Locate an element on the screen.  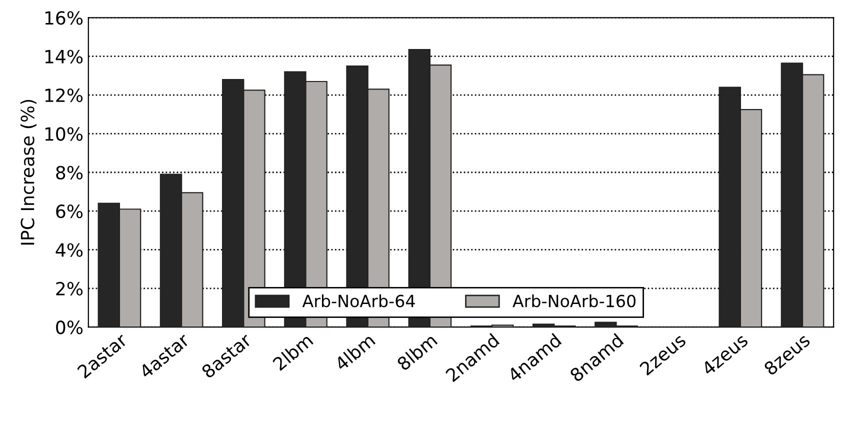
y-axis-title: IPC Increase (%) is located at coordinates (28, 172).